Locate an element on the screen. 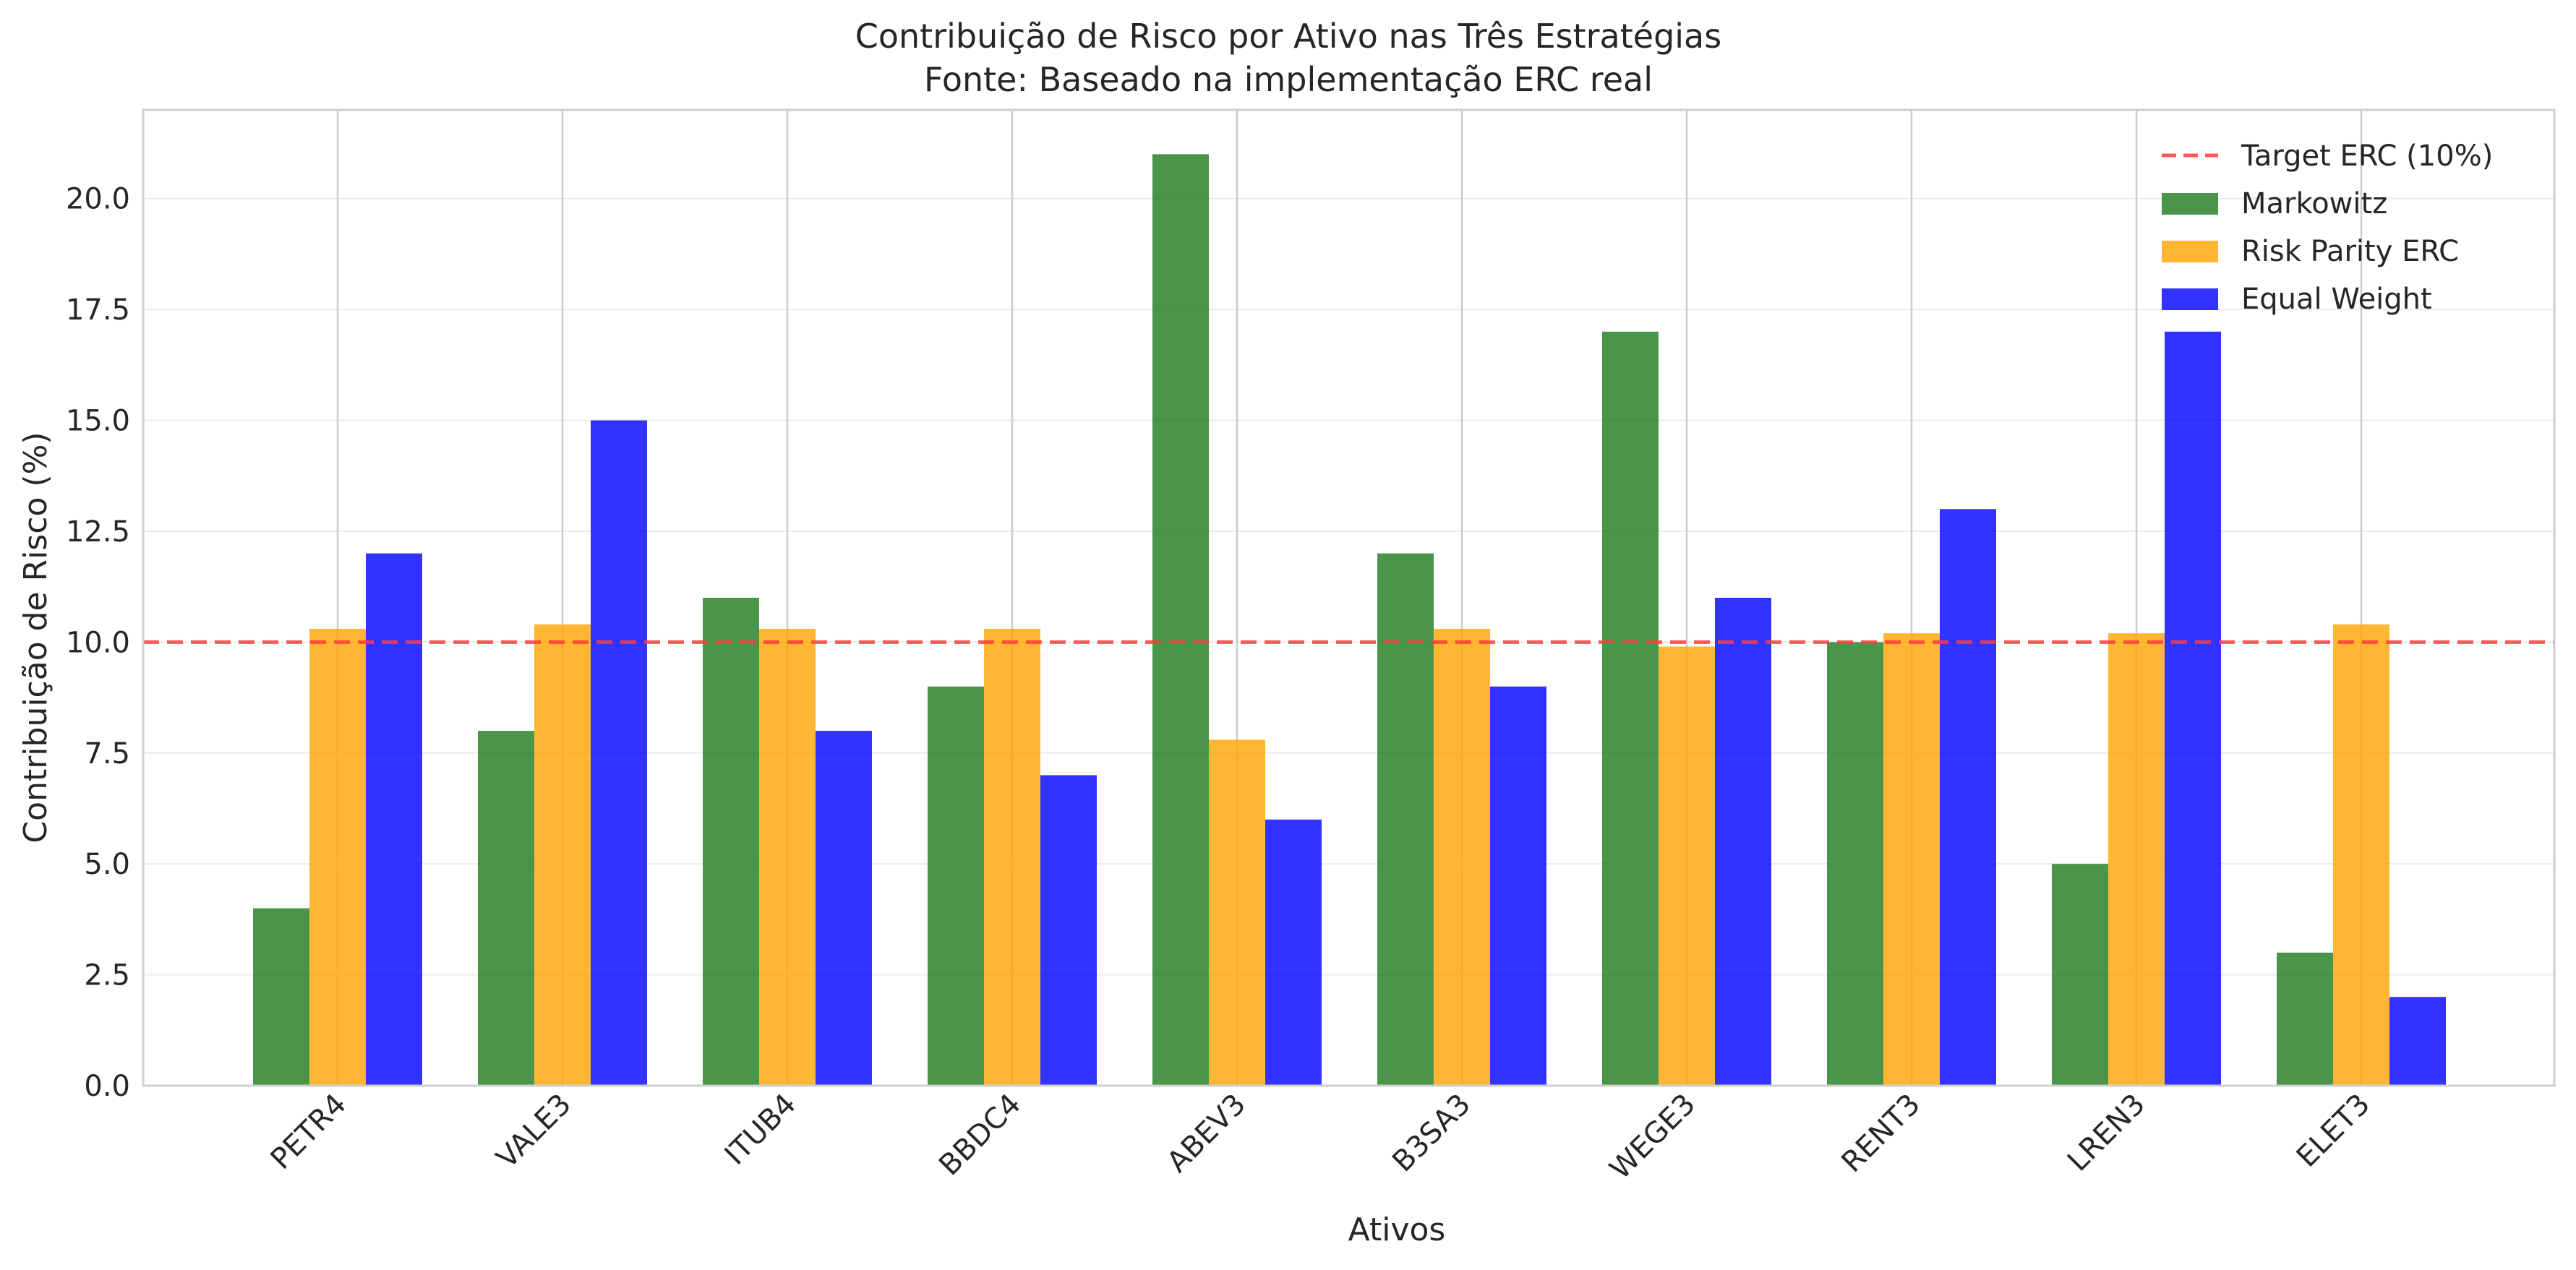  bar-equal-weight-itub4 is located at coordinates (844, 908).